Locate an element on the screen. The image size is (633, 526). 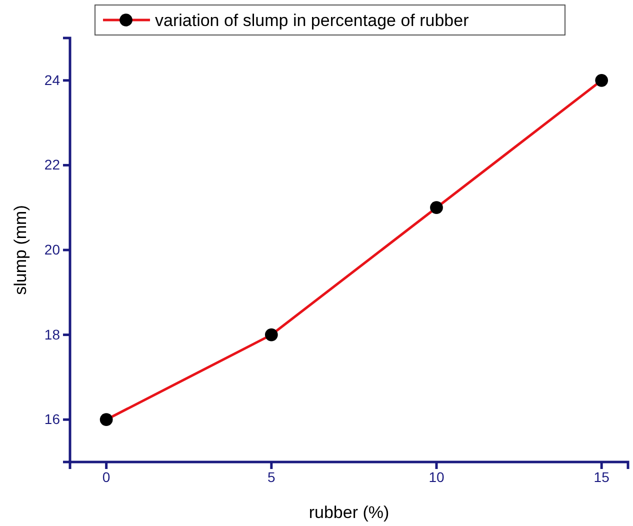
y-tick-label: 20 is located at coordinates (52, 249).